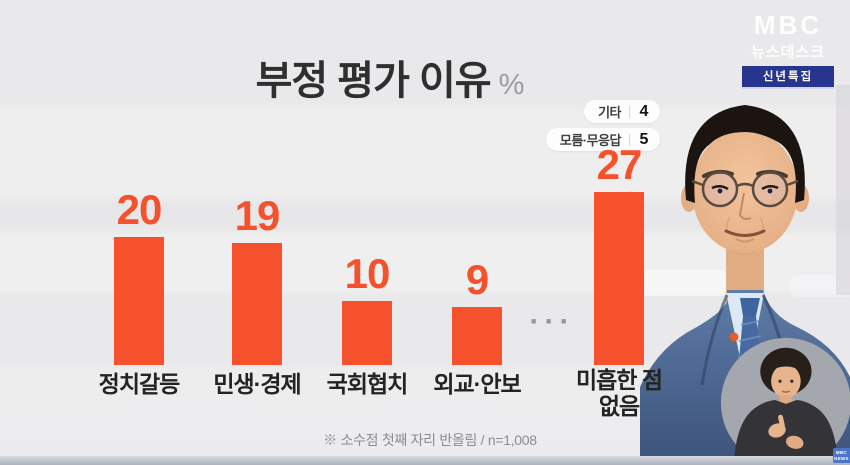  I want to click on glasses-temples, so click(745, 183).